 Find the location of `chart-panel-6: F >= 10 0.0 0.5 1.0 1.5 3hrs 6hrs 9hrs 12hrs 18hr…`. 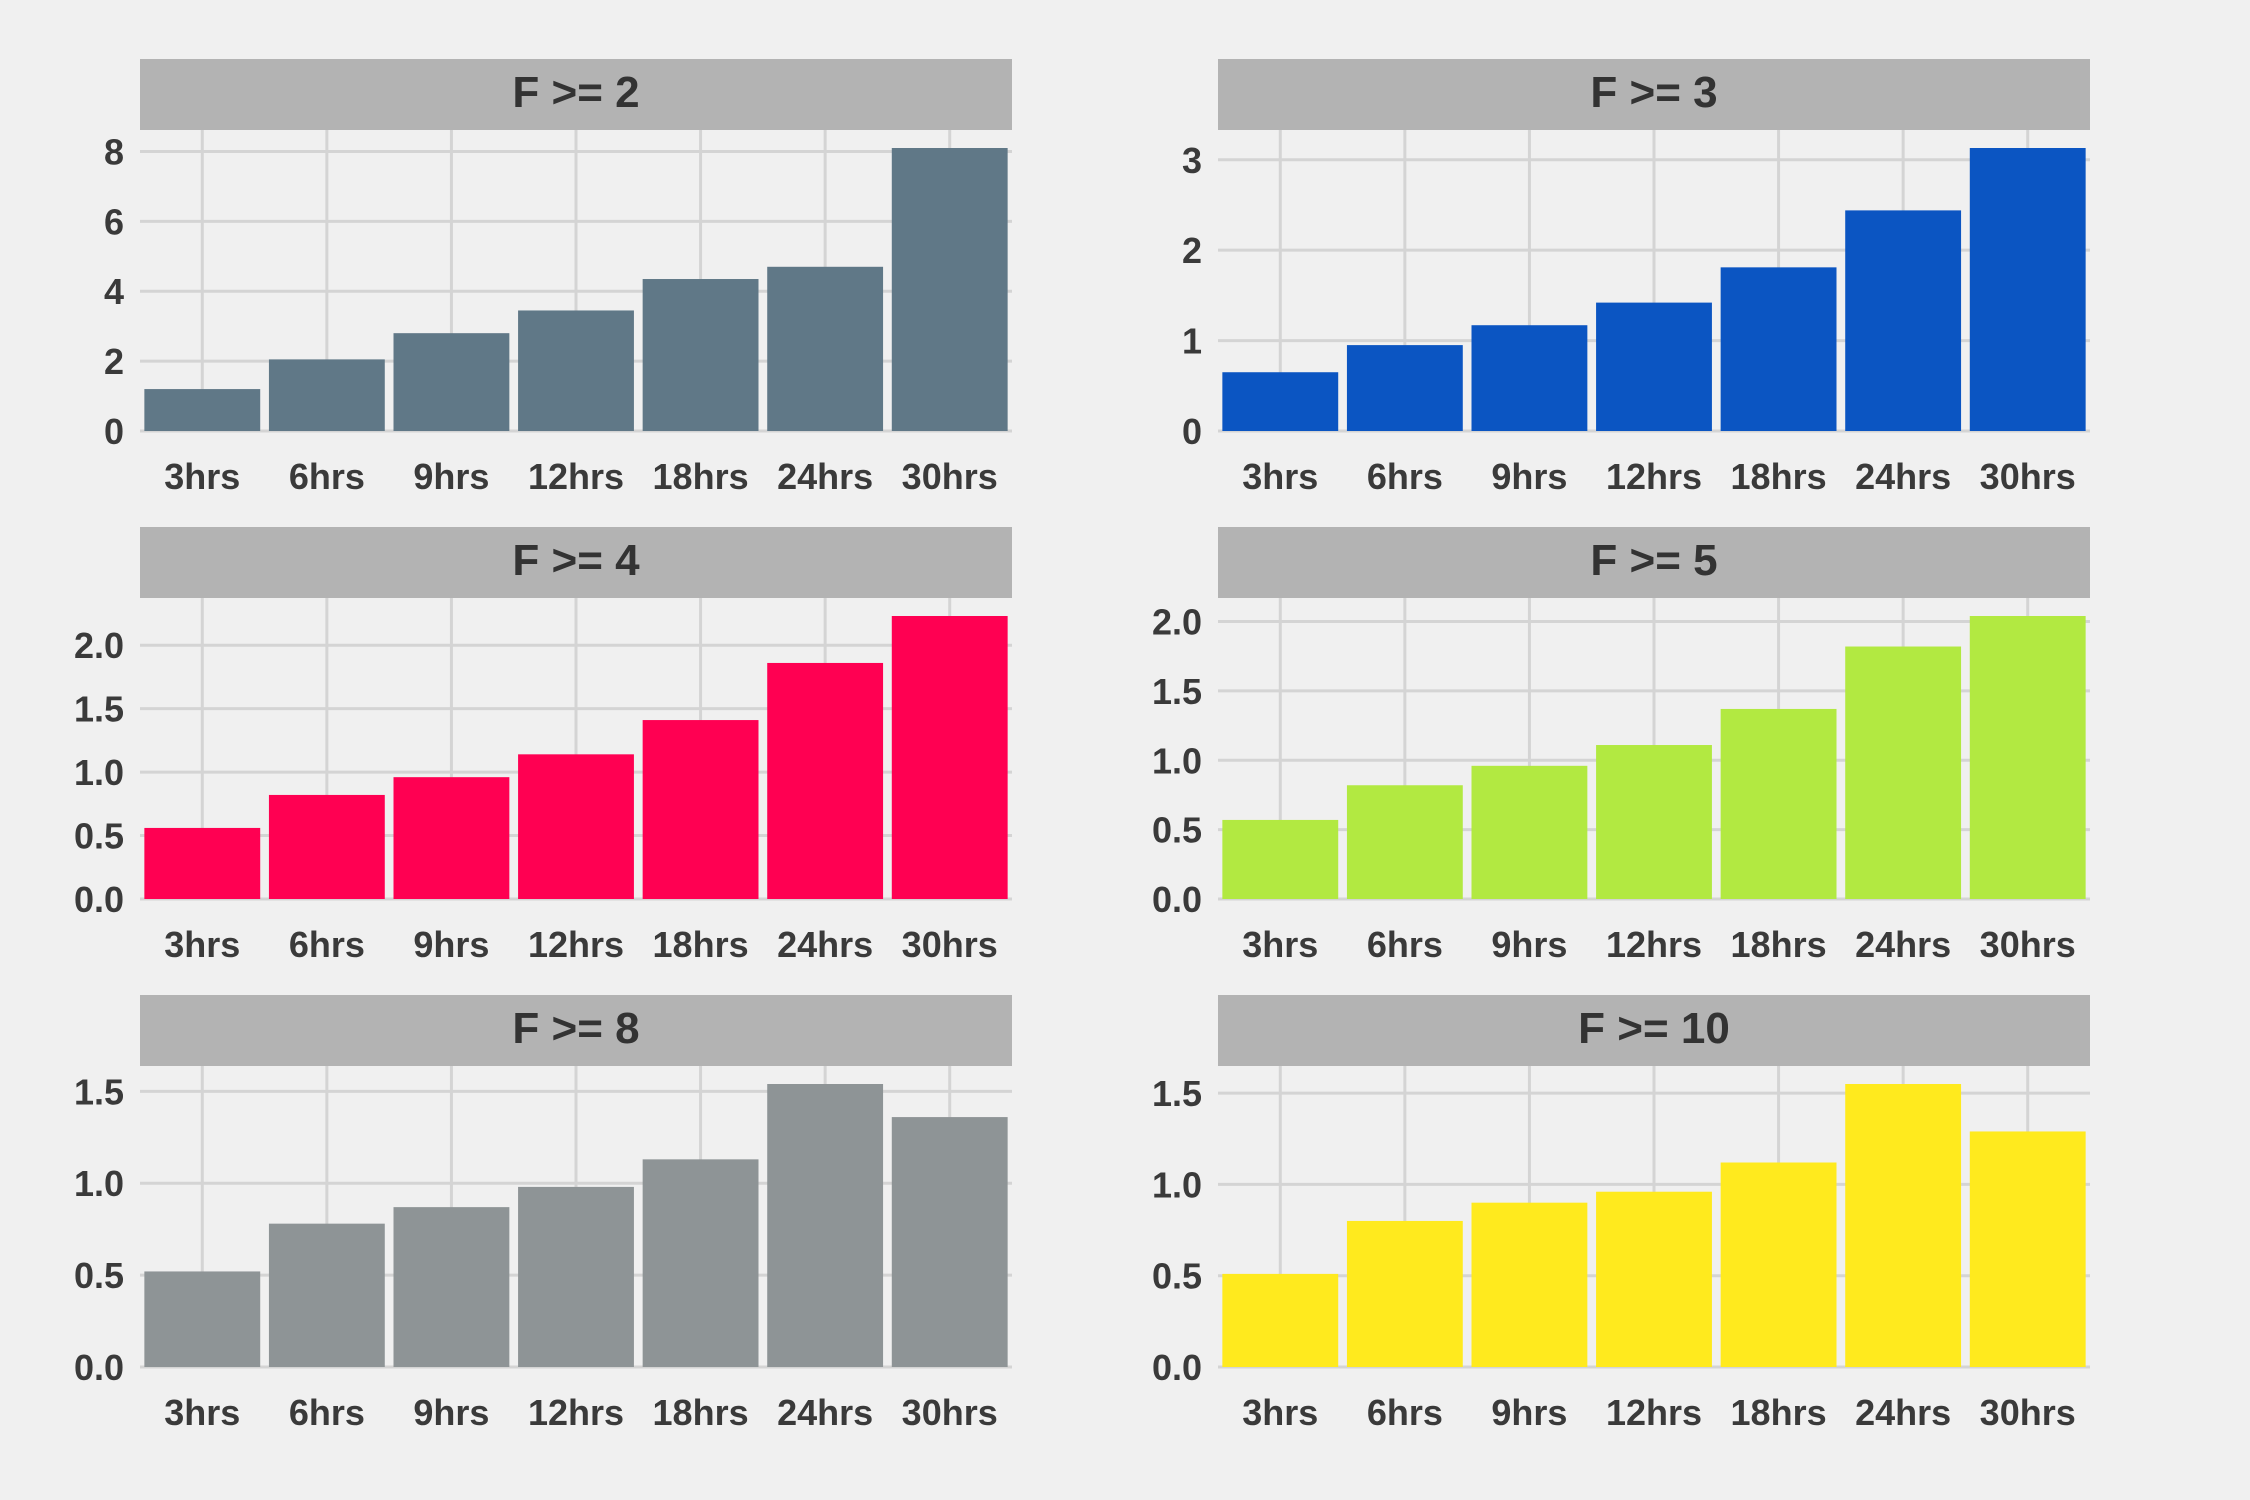

chart-panel-6: F >= 10 0.0 0.5 1.0 1.5 3hrs 6hrs 9hrs 12hrs 18hr… is located at coordinates (1604, 1225).